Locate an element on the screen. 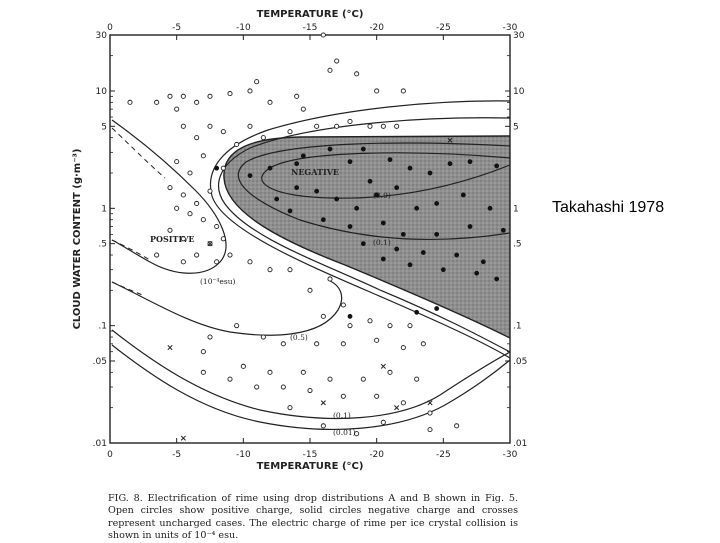 The image size is (720, 543). y-axis-title: CLOUD WATER CONTENT (g·m⁻³) is located at coordinates (77, 239).